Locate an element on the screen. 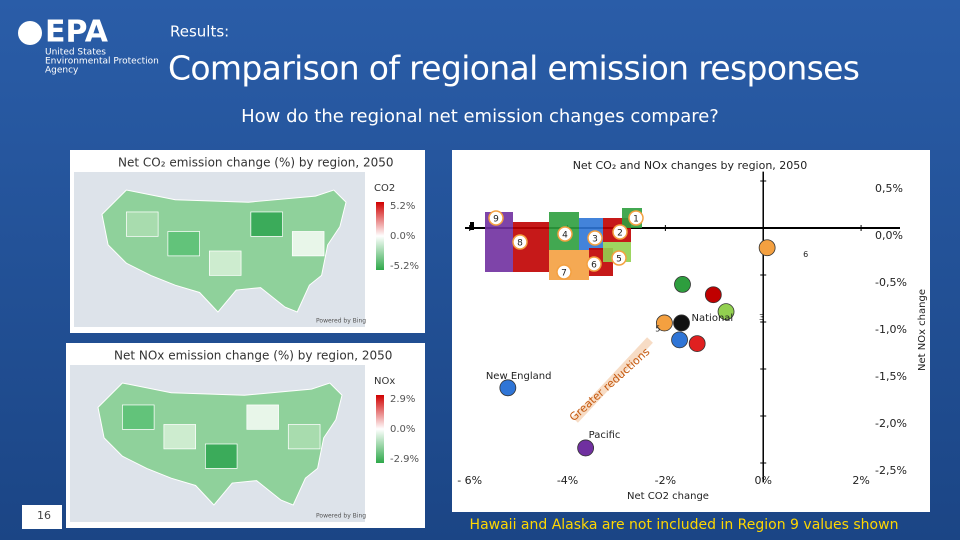  legend-title: NOx is located at coordinates (384, 381).